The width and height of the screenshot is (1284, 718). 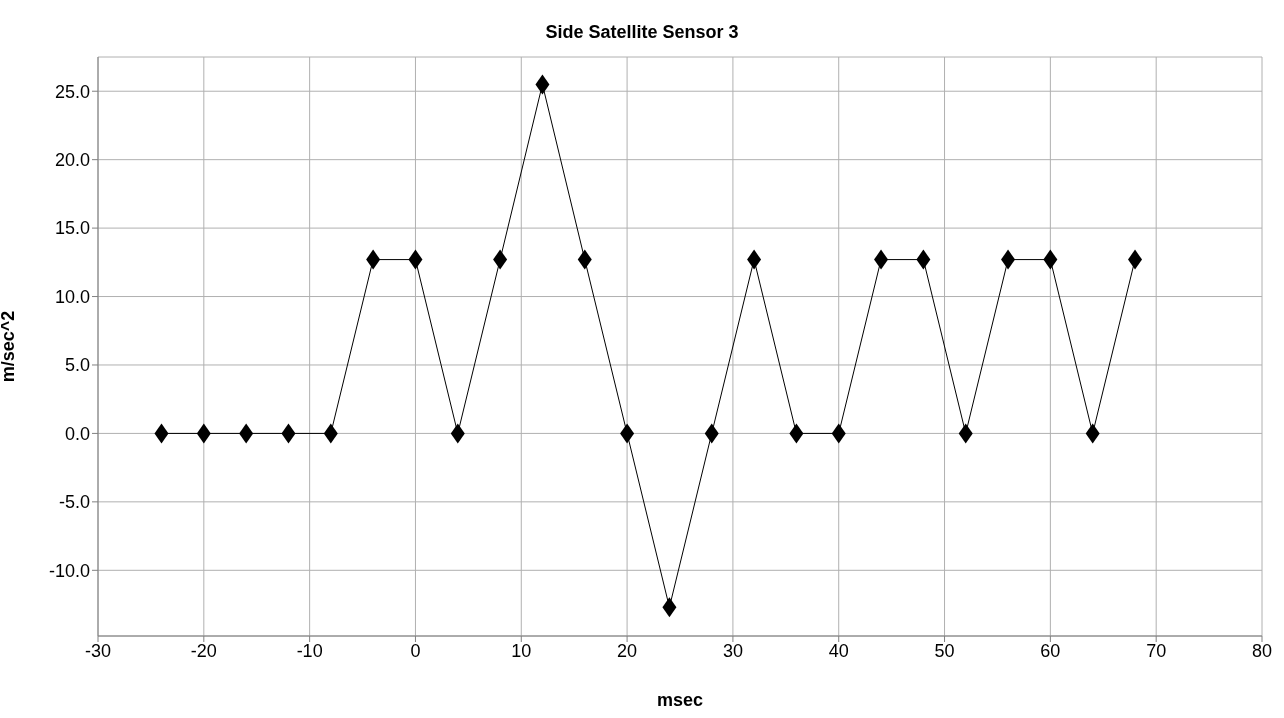 What do you see at coordinates (9, 346) in the screenshot?
I see `y-axis-title: m/sec^2` at bounding box center [9, 346].